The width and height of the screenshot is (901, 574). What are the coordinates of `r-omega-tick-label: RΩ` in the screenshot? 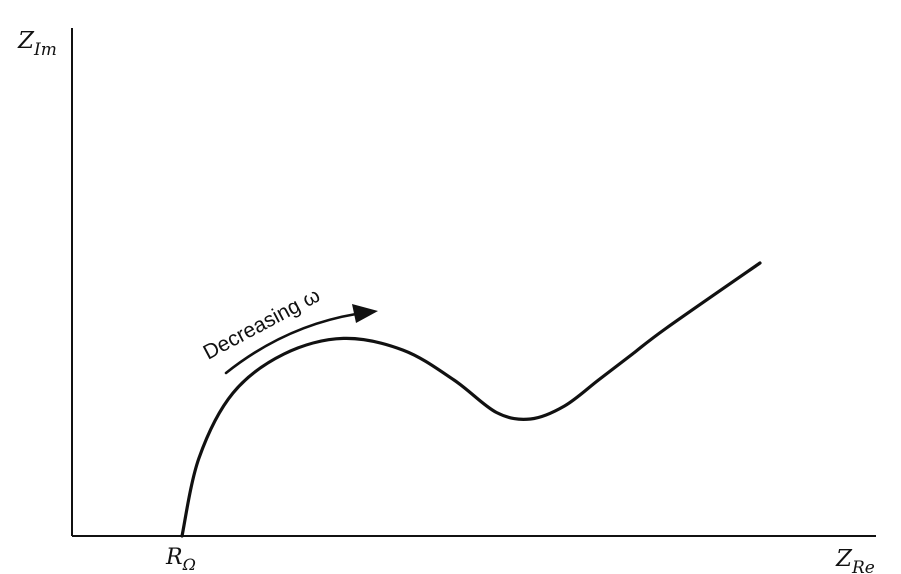 It's located at (180, 559).